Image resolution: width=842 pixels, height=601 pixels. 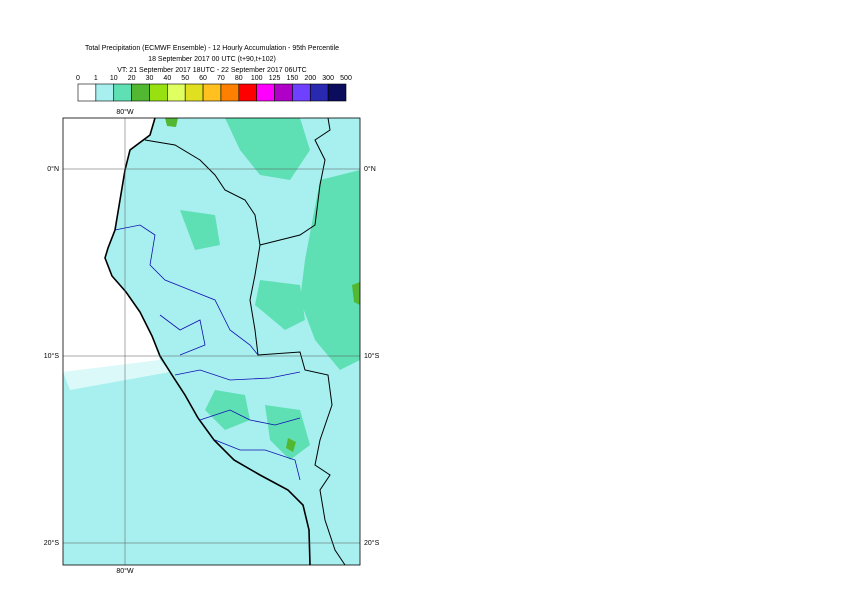 What do you see at coordinates (297, 405) in the screenshot?
I see `border` at bounding box center [297, 405].